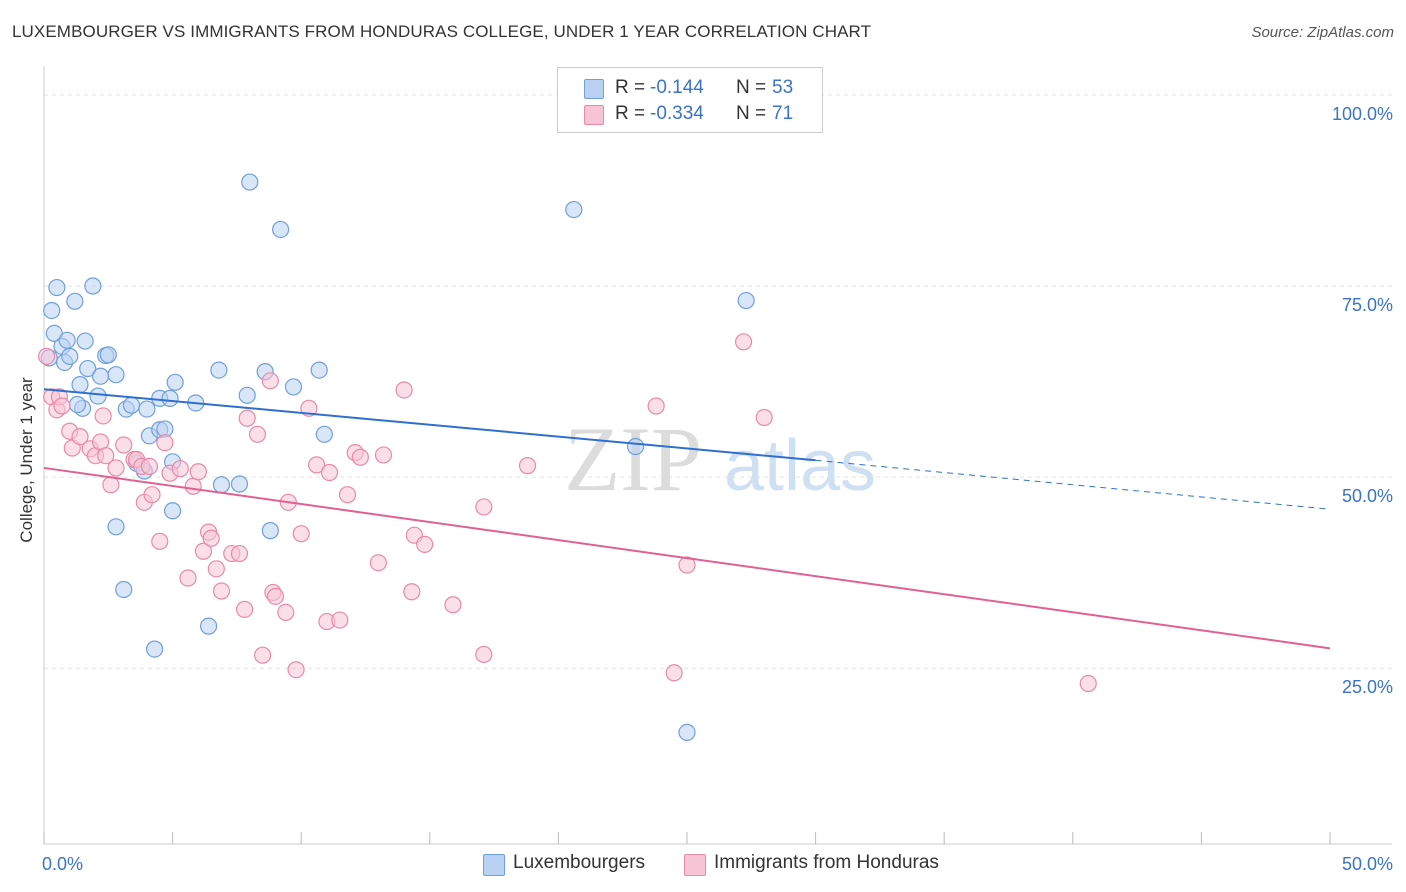 Image resolution: width=1406 pixels, height=892 pixels. What do you see at coordinates (690, 100) in the screenshot?
I see `correlation-legend: R = -0.144 N = 53 R = -0.334 N = 71` at bounding box center [690, 100].